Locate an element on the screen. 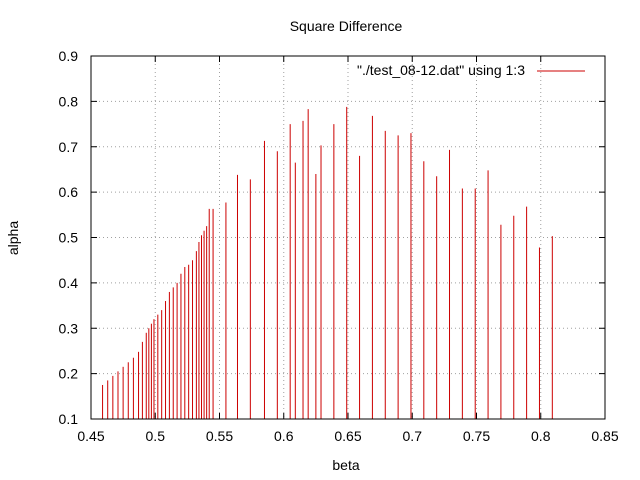 The height and width of the screenshot is (480, 640). x-tick-label: 0.55 is located at coordinates (219, 436).